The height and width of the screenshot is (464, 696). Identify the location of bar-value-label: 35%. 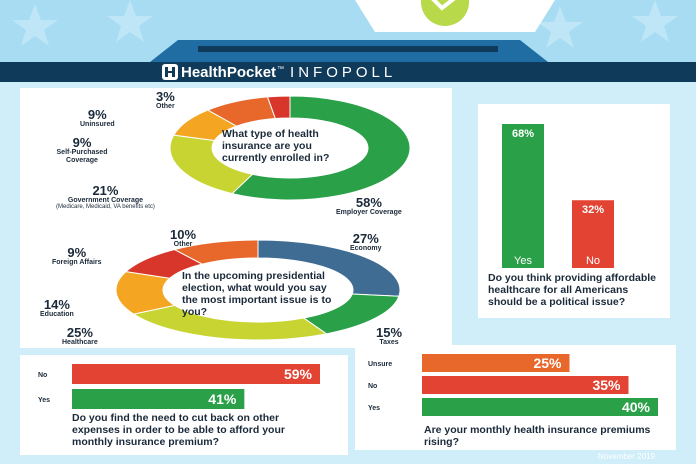
(606, 385).